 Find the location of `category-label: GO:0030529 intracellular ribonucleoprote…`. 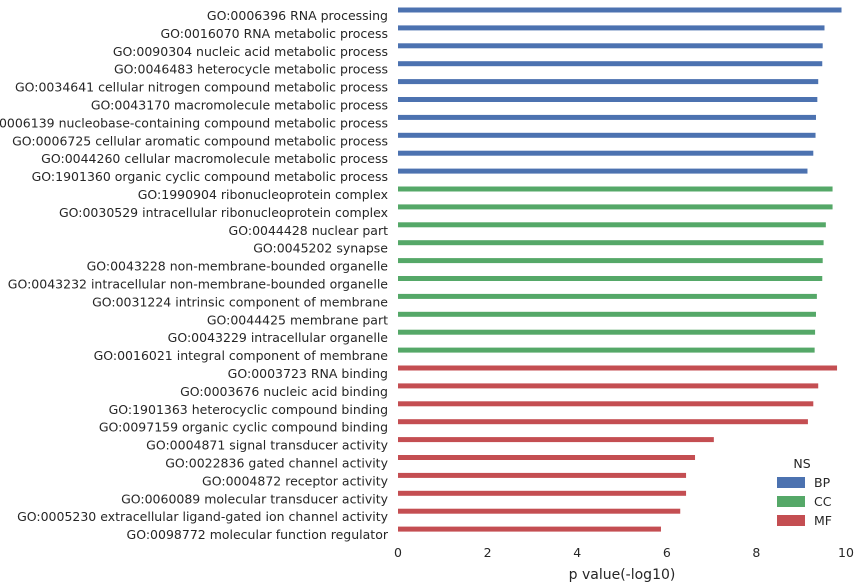

category-label: GO:0030529 intracellular ribonucleoprote… is located at coordinates (223, 212).